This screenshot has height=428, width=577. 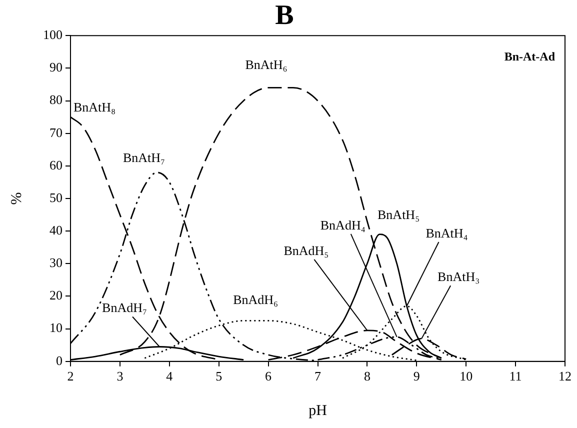 I want to click on text: BnAtH₃, so click(x=459, y=276).